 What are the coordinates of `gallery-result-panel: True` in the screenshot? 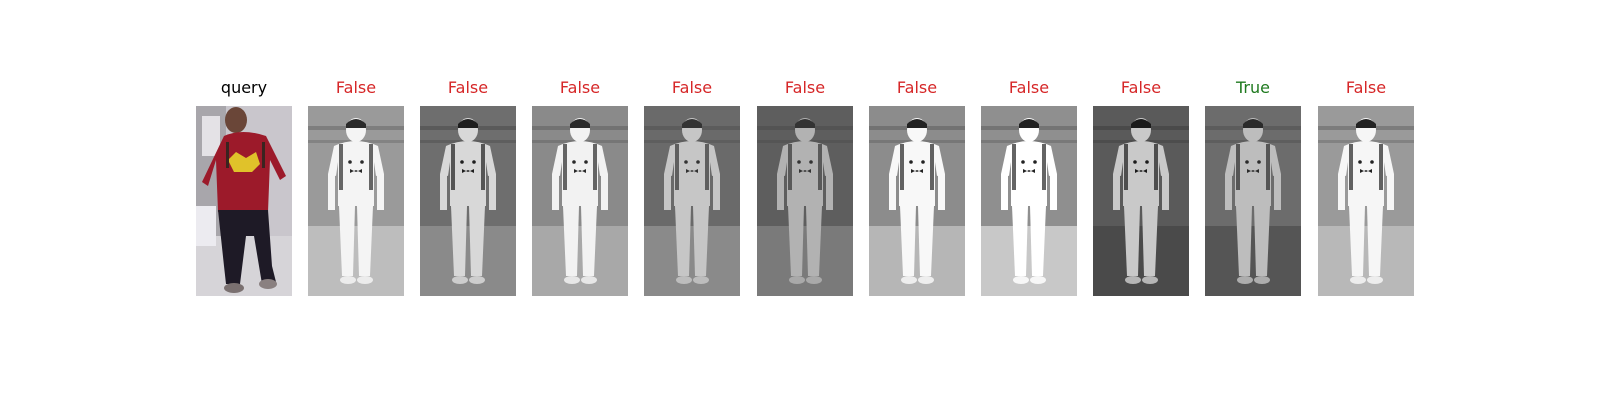 It's located at (1253, 188).